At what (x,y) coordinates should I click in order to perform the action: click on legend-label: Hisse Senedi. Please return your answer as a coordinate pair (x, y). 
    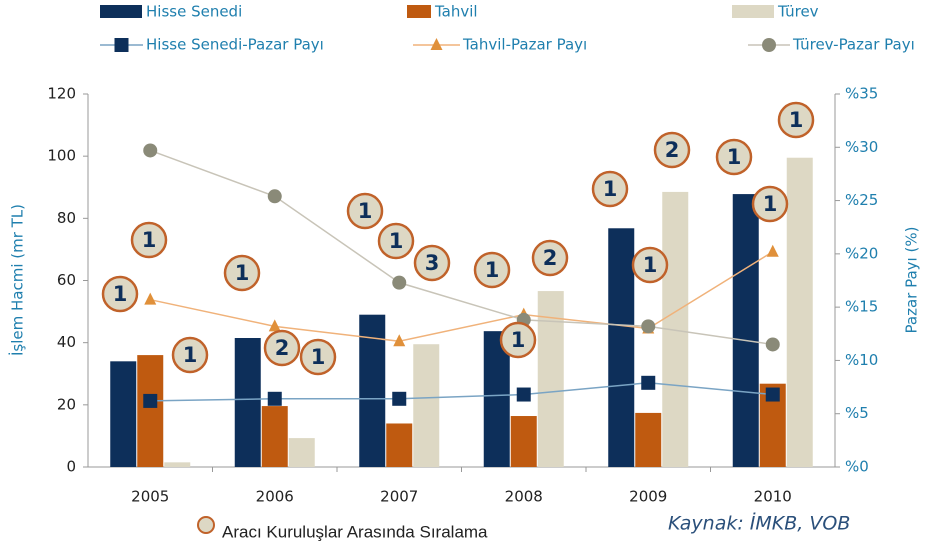
    Looking at the image, I should click on (194, 12).